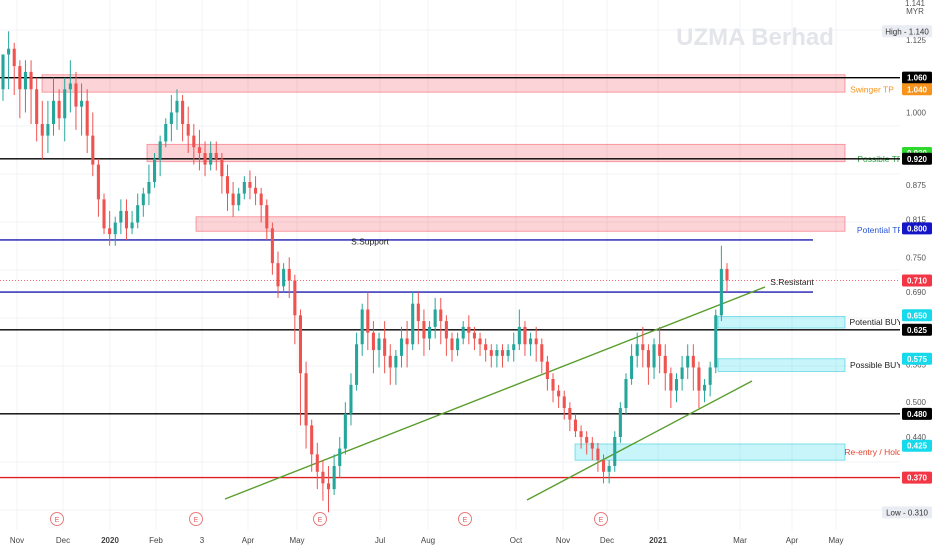 The width and height of the screenshot is (932, 555). Describe the element at coordinates (915, 11) in the screenshot. I see `currency-label: MYR` at that location.